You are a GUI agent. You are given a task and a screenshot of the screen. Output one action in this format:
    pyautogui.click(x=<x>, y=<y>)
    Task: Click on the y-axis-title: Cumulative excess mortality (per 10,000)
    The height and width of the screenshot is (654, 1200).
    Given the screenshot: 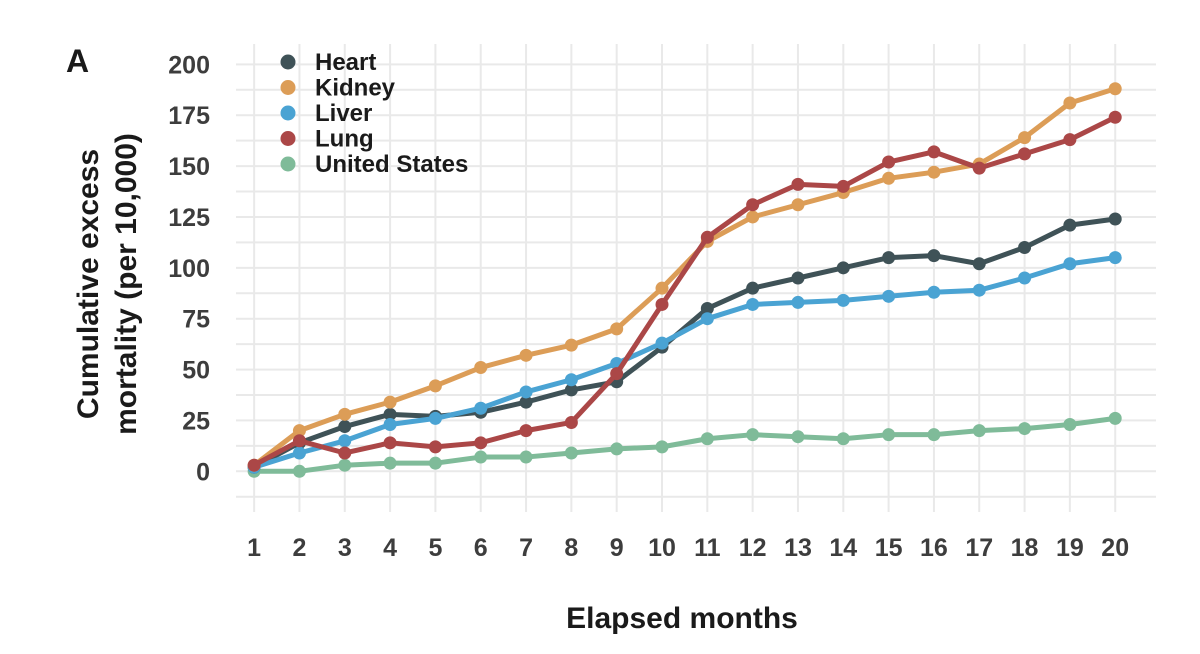 What is the action you would take?
    pyautogui.click(x=107, y=284)
    